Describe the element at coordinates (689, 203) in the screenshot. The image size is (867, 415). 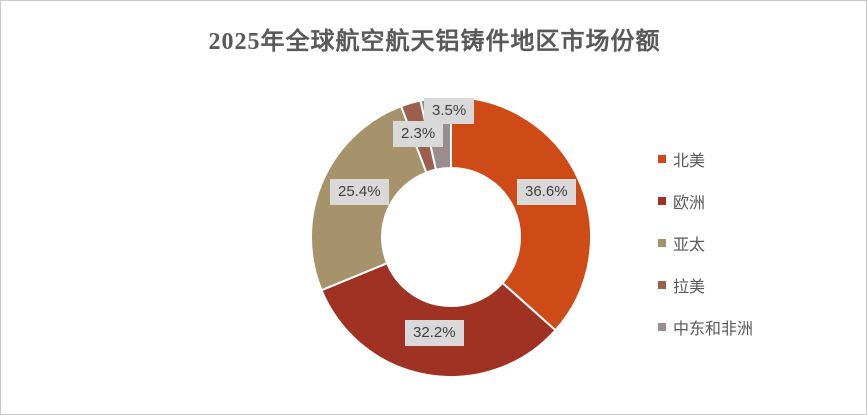
I see `legend-label: 欧洲` at that location.